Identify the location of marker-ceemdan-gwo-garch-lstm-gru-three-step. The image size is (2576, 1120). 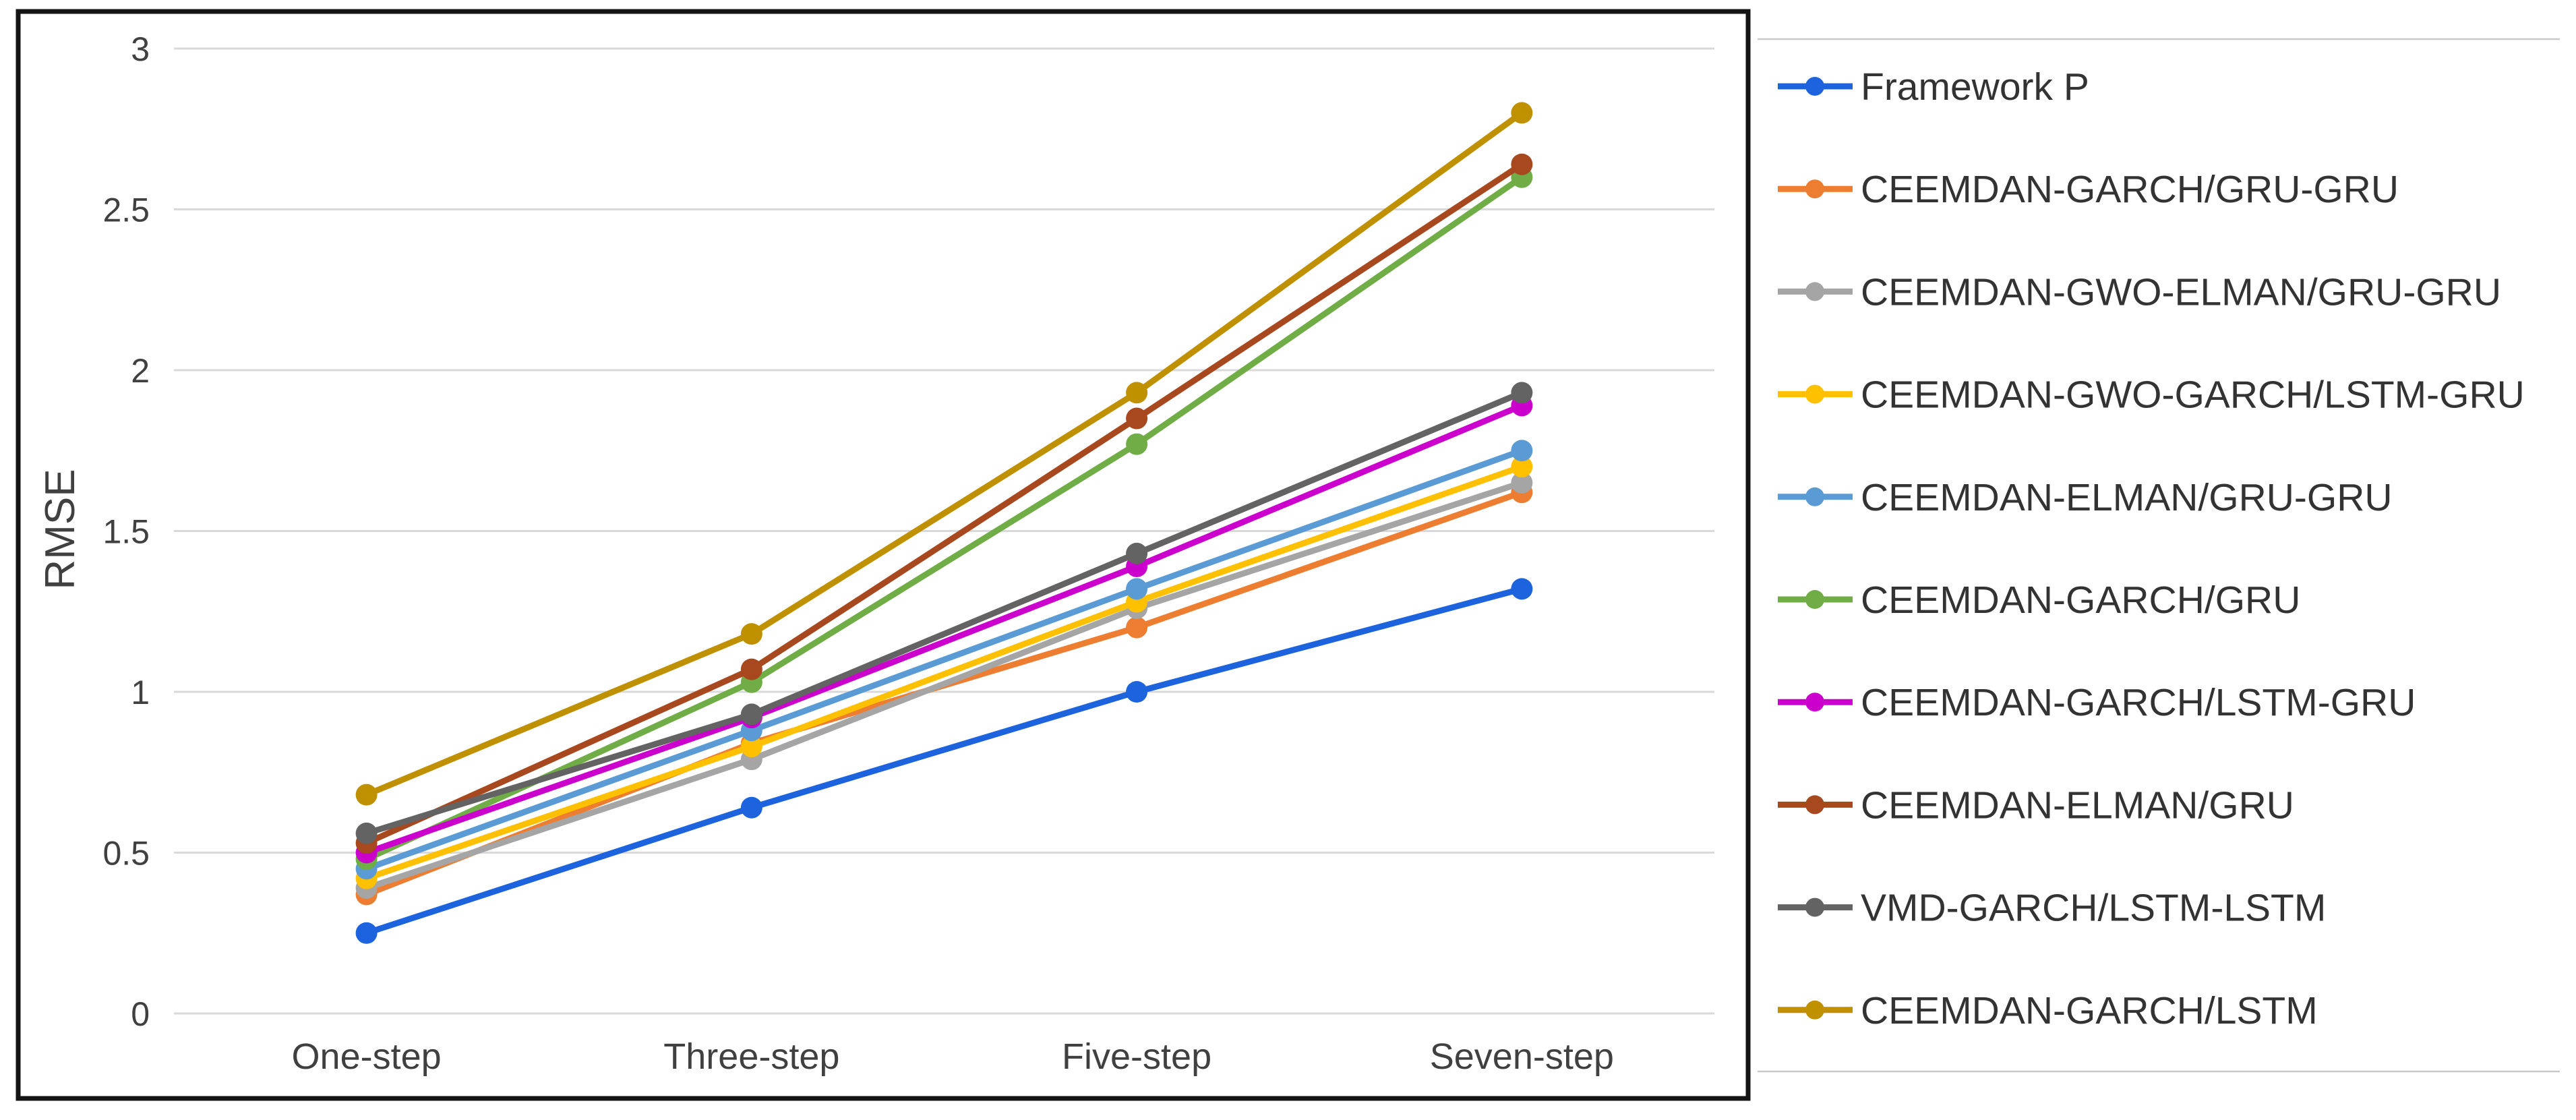
(751, 747).